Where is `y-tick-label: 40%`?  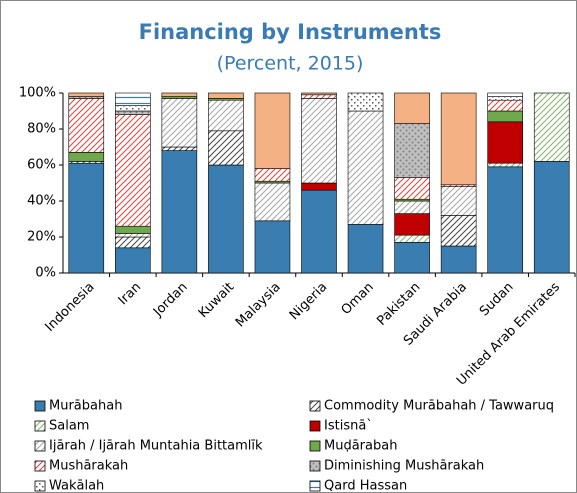 y-tick-label: 40% is located at coordinates (41, 201).